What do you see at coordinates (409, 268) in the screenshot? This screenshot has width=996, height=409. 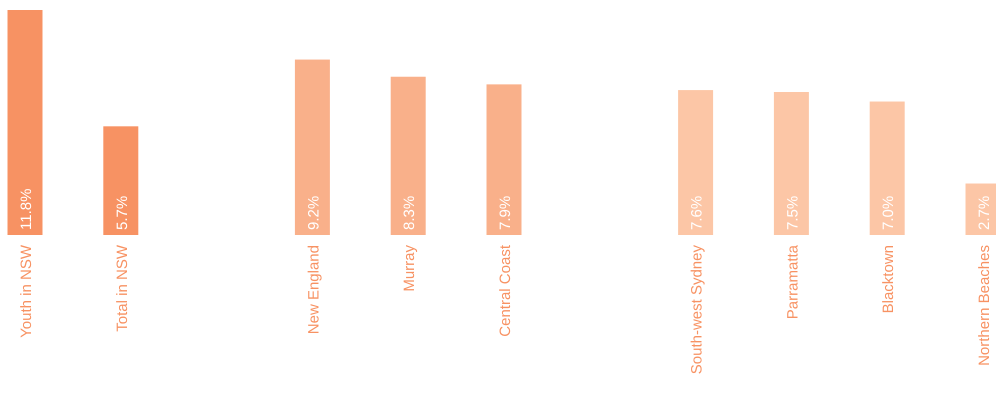 I see `x-tick-label: Murray` at bounding box center [409, 268].